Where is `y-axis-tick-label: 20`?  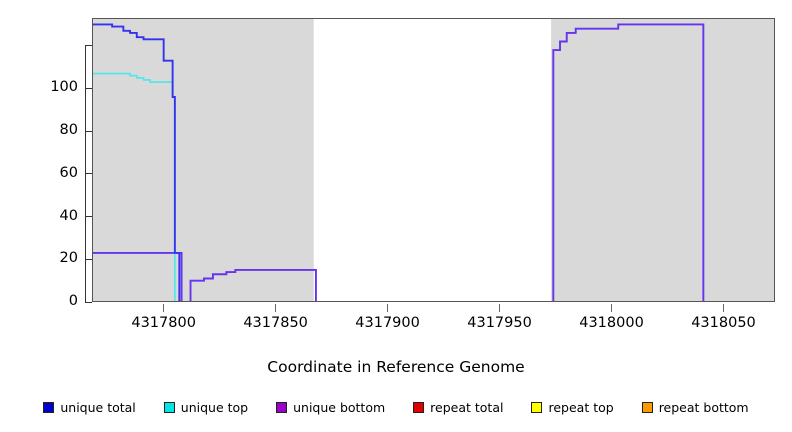 y-axis-tick-label: 20 is located at coordinates (68, 258).